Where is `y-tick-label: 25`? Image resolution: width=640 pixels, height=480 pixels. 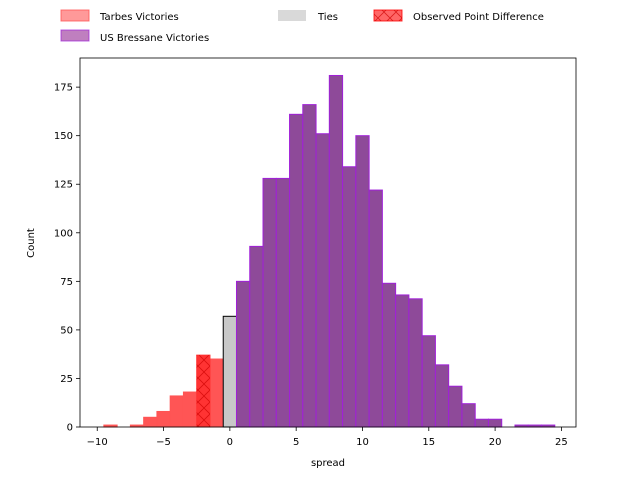
y-tick-label: 25 is located at coordinates (66, 379).